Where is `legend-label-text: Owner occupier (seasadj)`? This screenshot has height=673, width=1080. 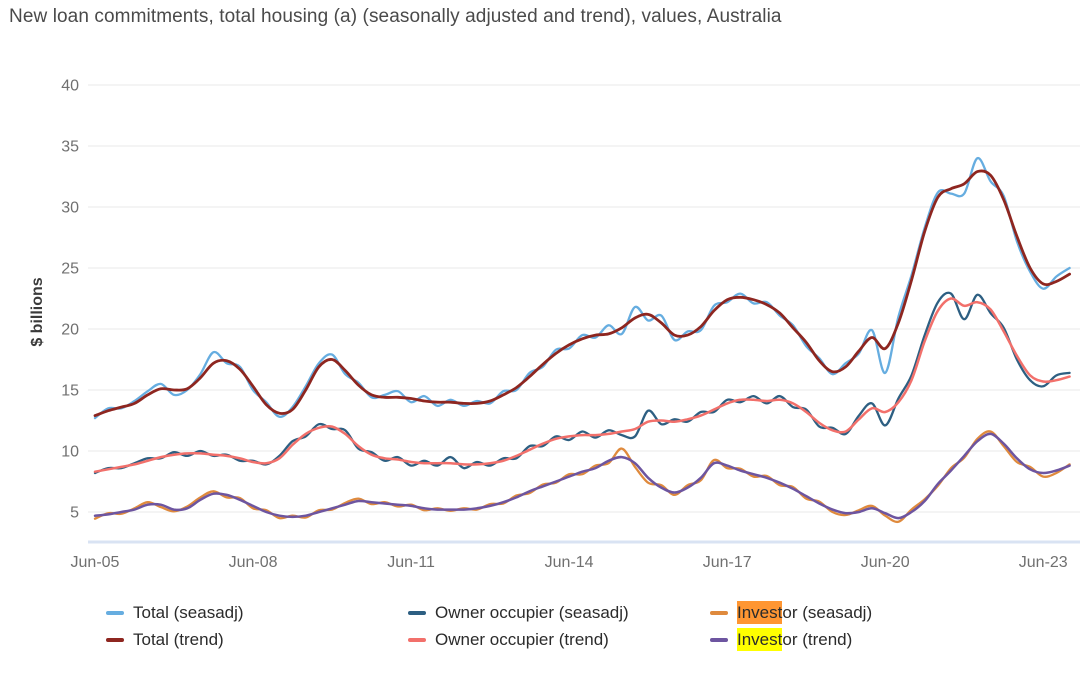 legend-label-text: Owner occupier (seasadj) is located at coordinates (532, 612).